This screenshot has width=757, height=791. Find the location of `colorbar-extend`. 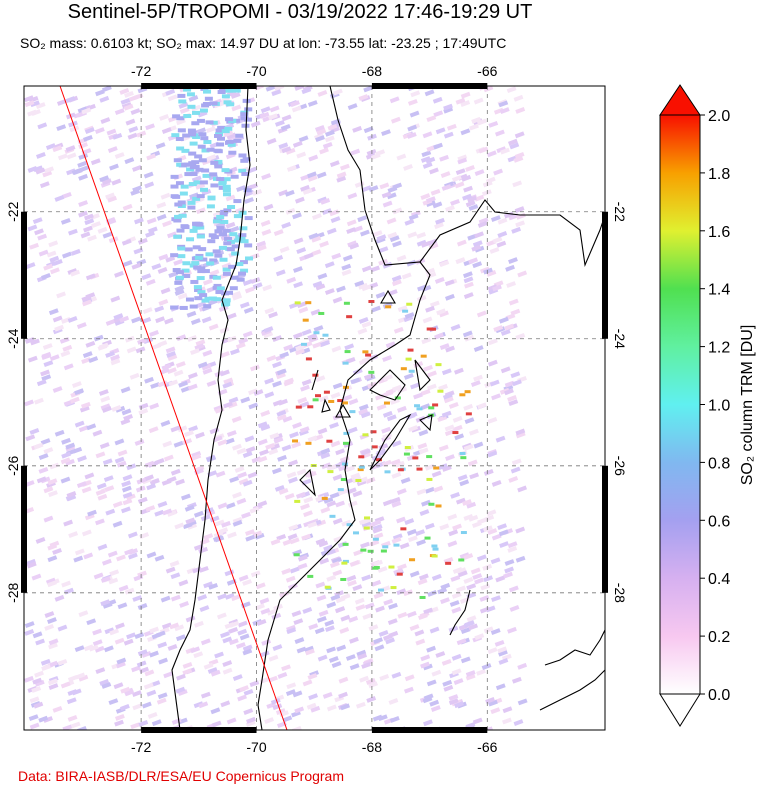

colorbar-extend is located at coordinates (680, 100).